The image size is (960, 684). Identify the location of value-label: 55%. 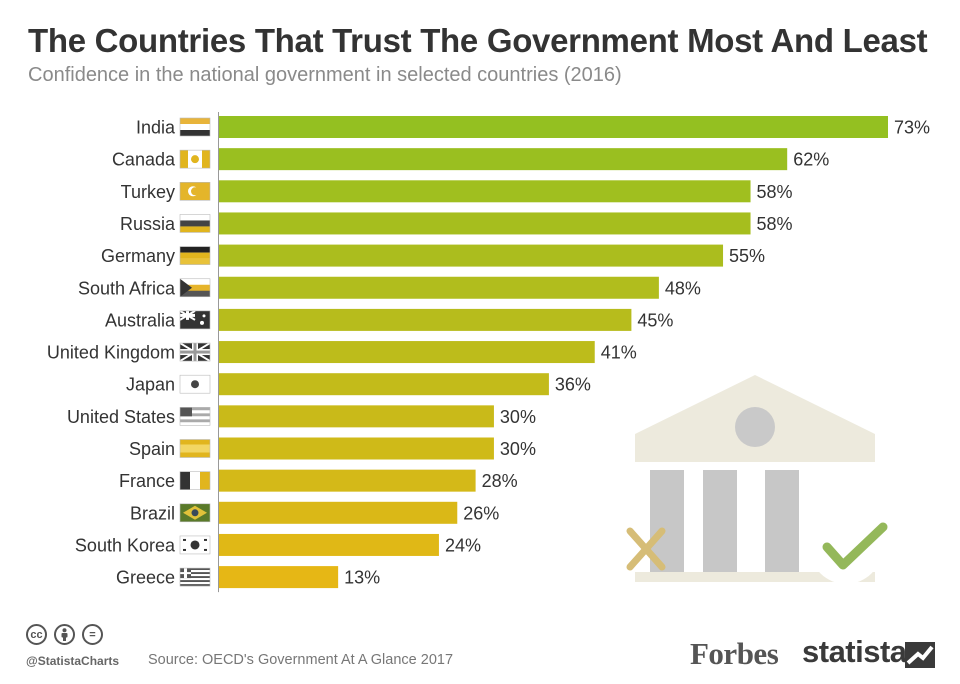
(747, 256).